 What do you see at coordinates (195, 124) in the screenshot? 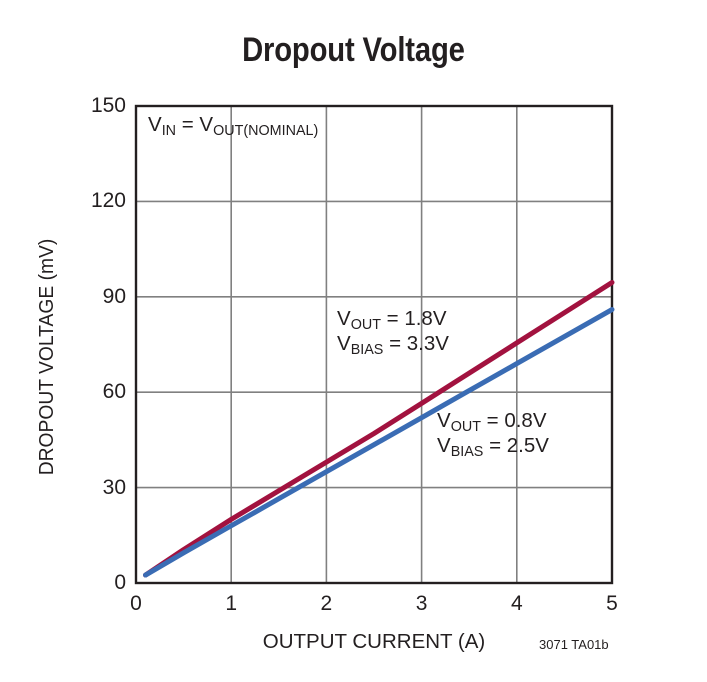
I see `annotation-text-mid: = V` at bounding box center [195, 124].